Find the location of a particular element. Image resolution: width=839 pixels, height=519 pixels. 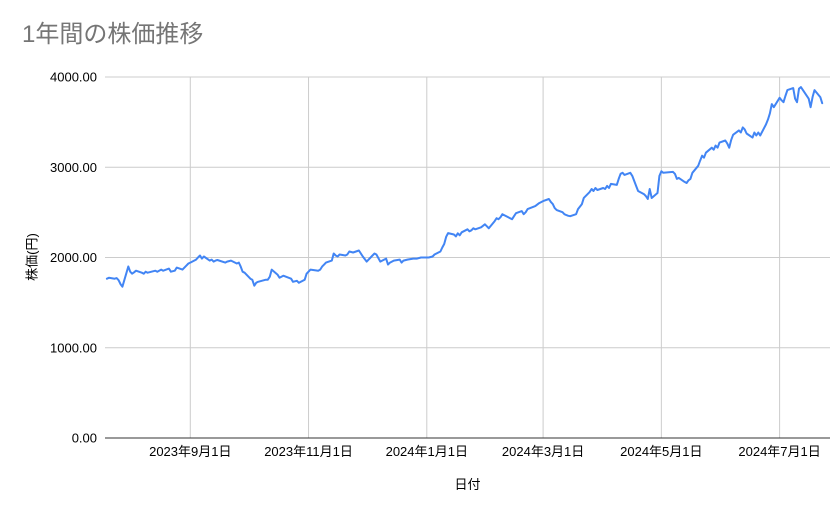

x-tick-label: 2024年3月1日 is located at coordinates (543, 451).